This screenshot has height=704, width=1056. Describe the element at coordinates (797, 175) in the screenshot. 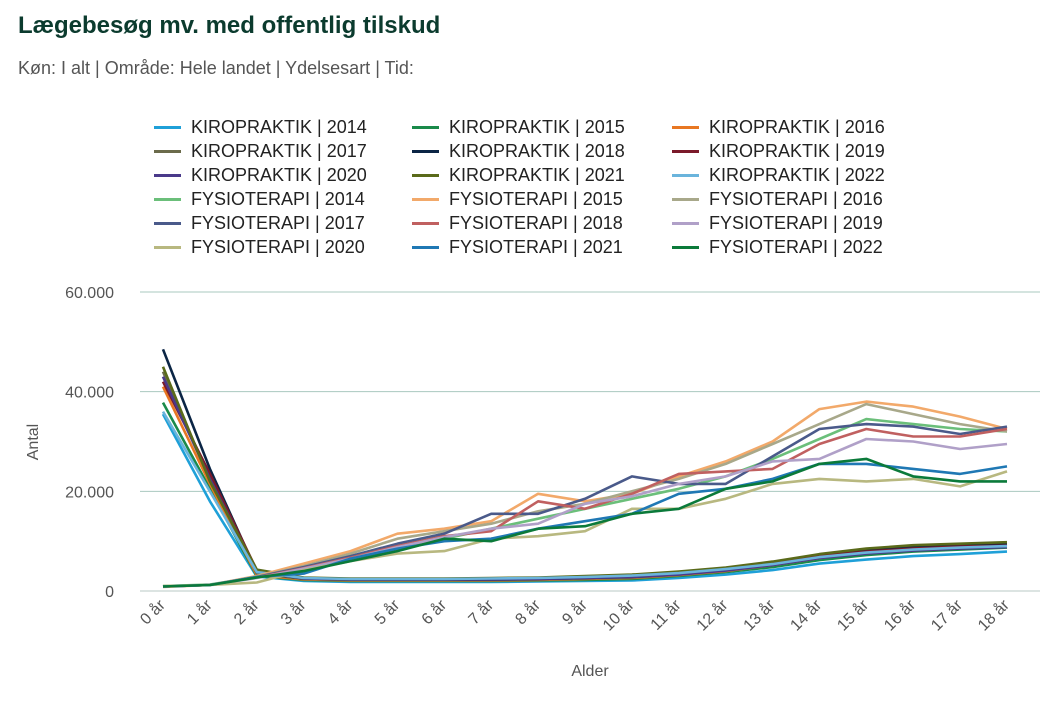

I see `legend-label: KIROPRAKTIK | 2022` at that location.